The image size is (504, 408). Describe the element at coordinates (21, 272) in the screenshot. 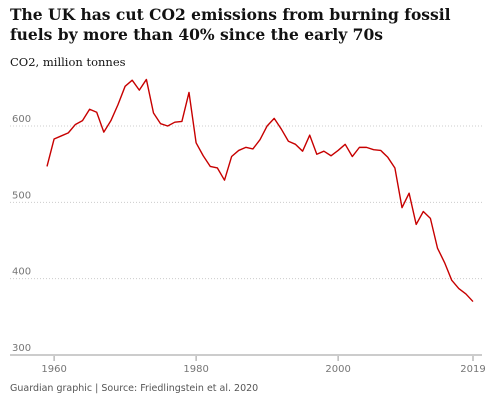

I see `y-tick-label-400: 400` at that location.